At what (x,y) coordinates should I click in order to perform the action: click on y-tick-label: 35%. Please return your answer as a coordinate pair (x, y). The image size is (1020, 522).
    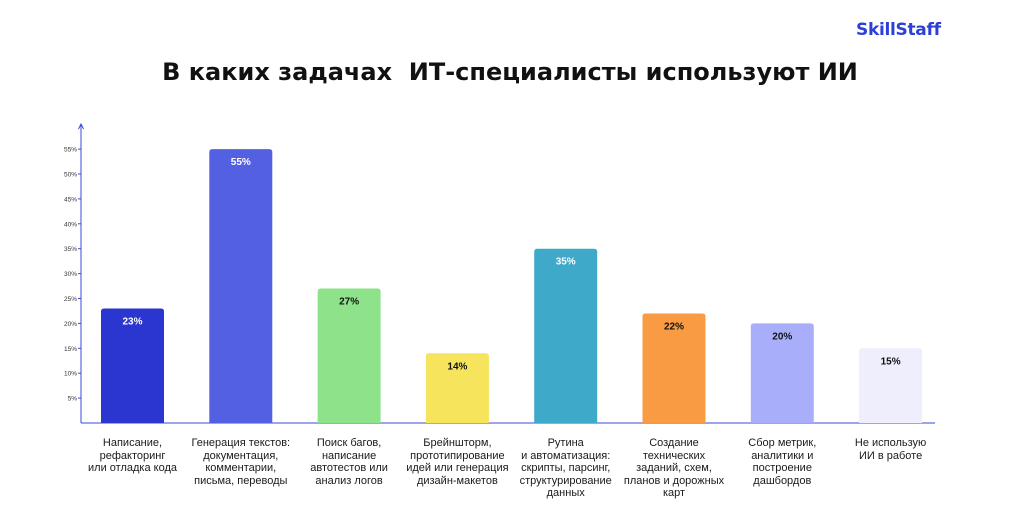
    Looking at the image, I should click on (70, 249).